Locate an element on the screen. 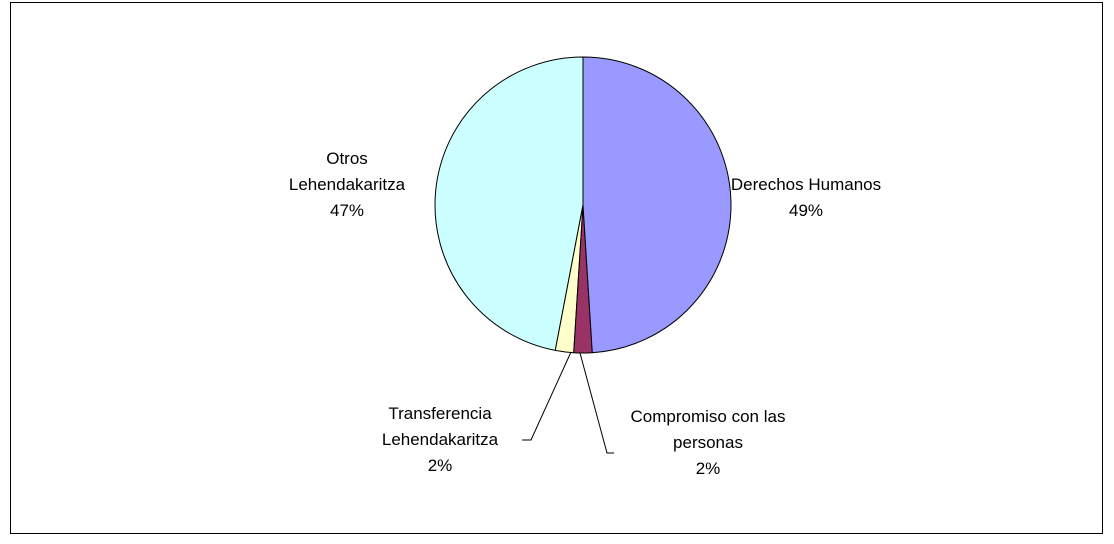 This screenshot has width=1114, height=544. value-label: 47% is located at coordinates (347, 210).